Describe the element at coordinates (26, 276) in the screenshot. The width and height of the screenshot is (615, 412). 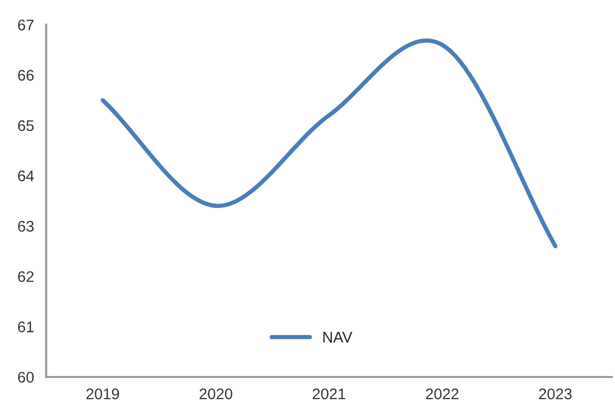
I see `y-tick-label: 62` at that location.